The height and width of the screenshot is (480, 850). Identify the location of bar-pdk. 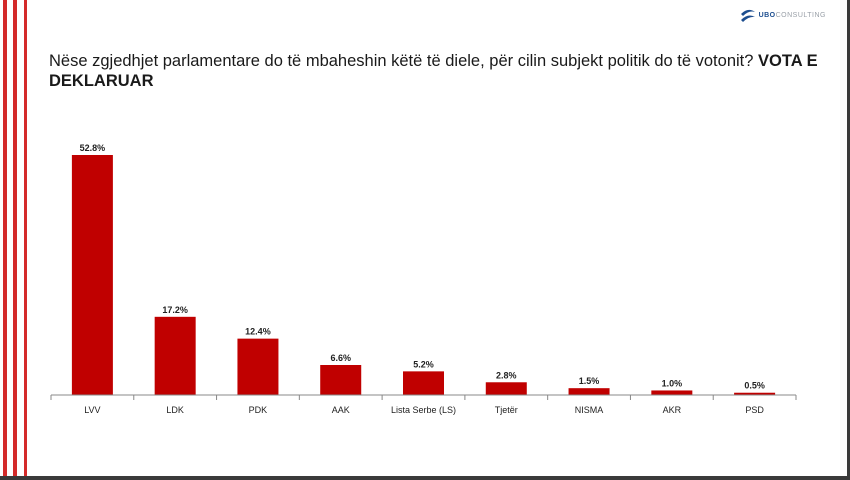
(258, 366).